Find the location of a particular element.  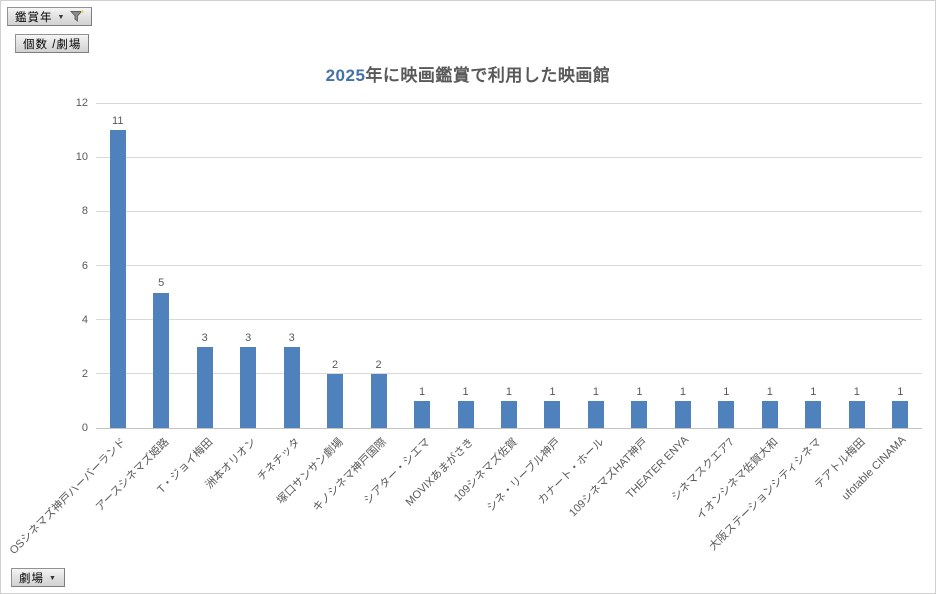

y-axis: 0 2 4 6 8 10 12 is located at coordinates (45, 265).